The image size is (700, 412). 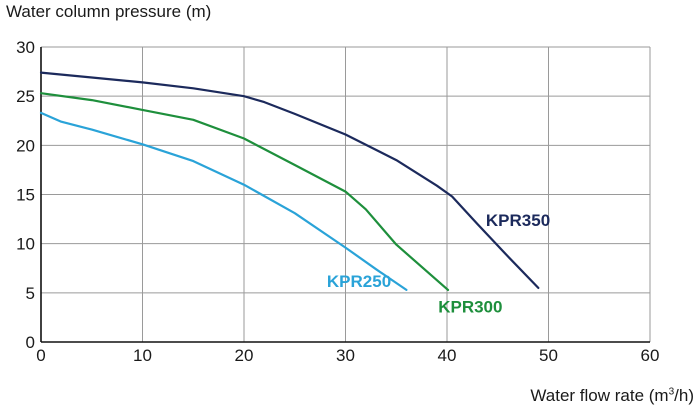 I want to click on y-axis-label: Water column pressure (m), so click(x=109, y=11).